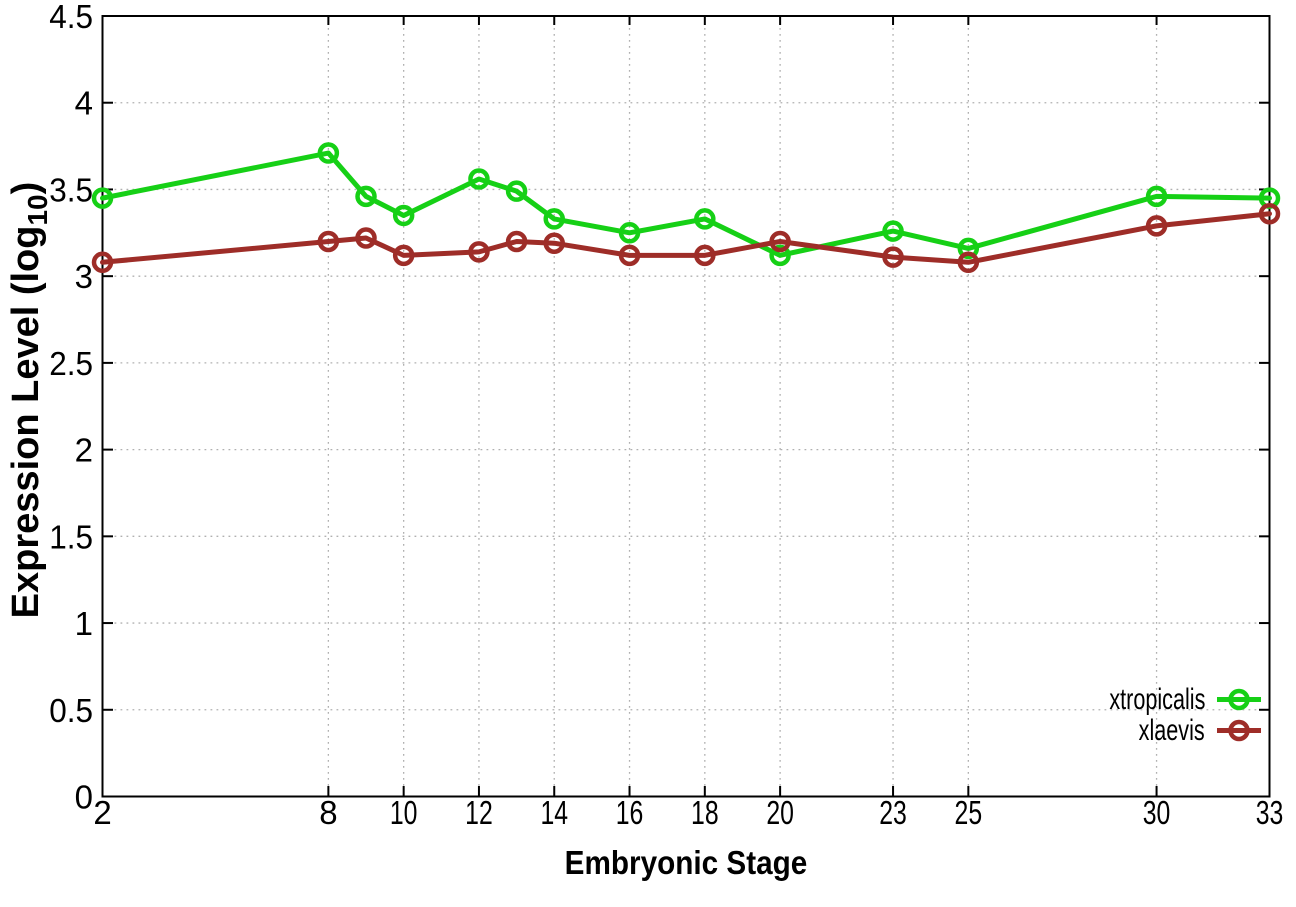  I want to click on x-tick-label-30: 30, so click(1157, 812).